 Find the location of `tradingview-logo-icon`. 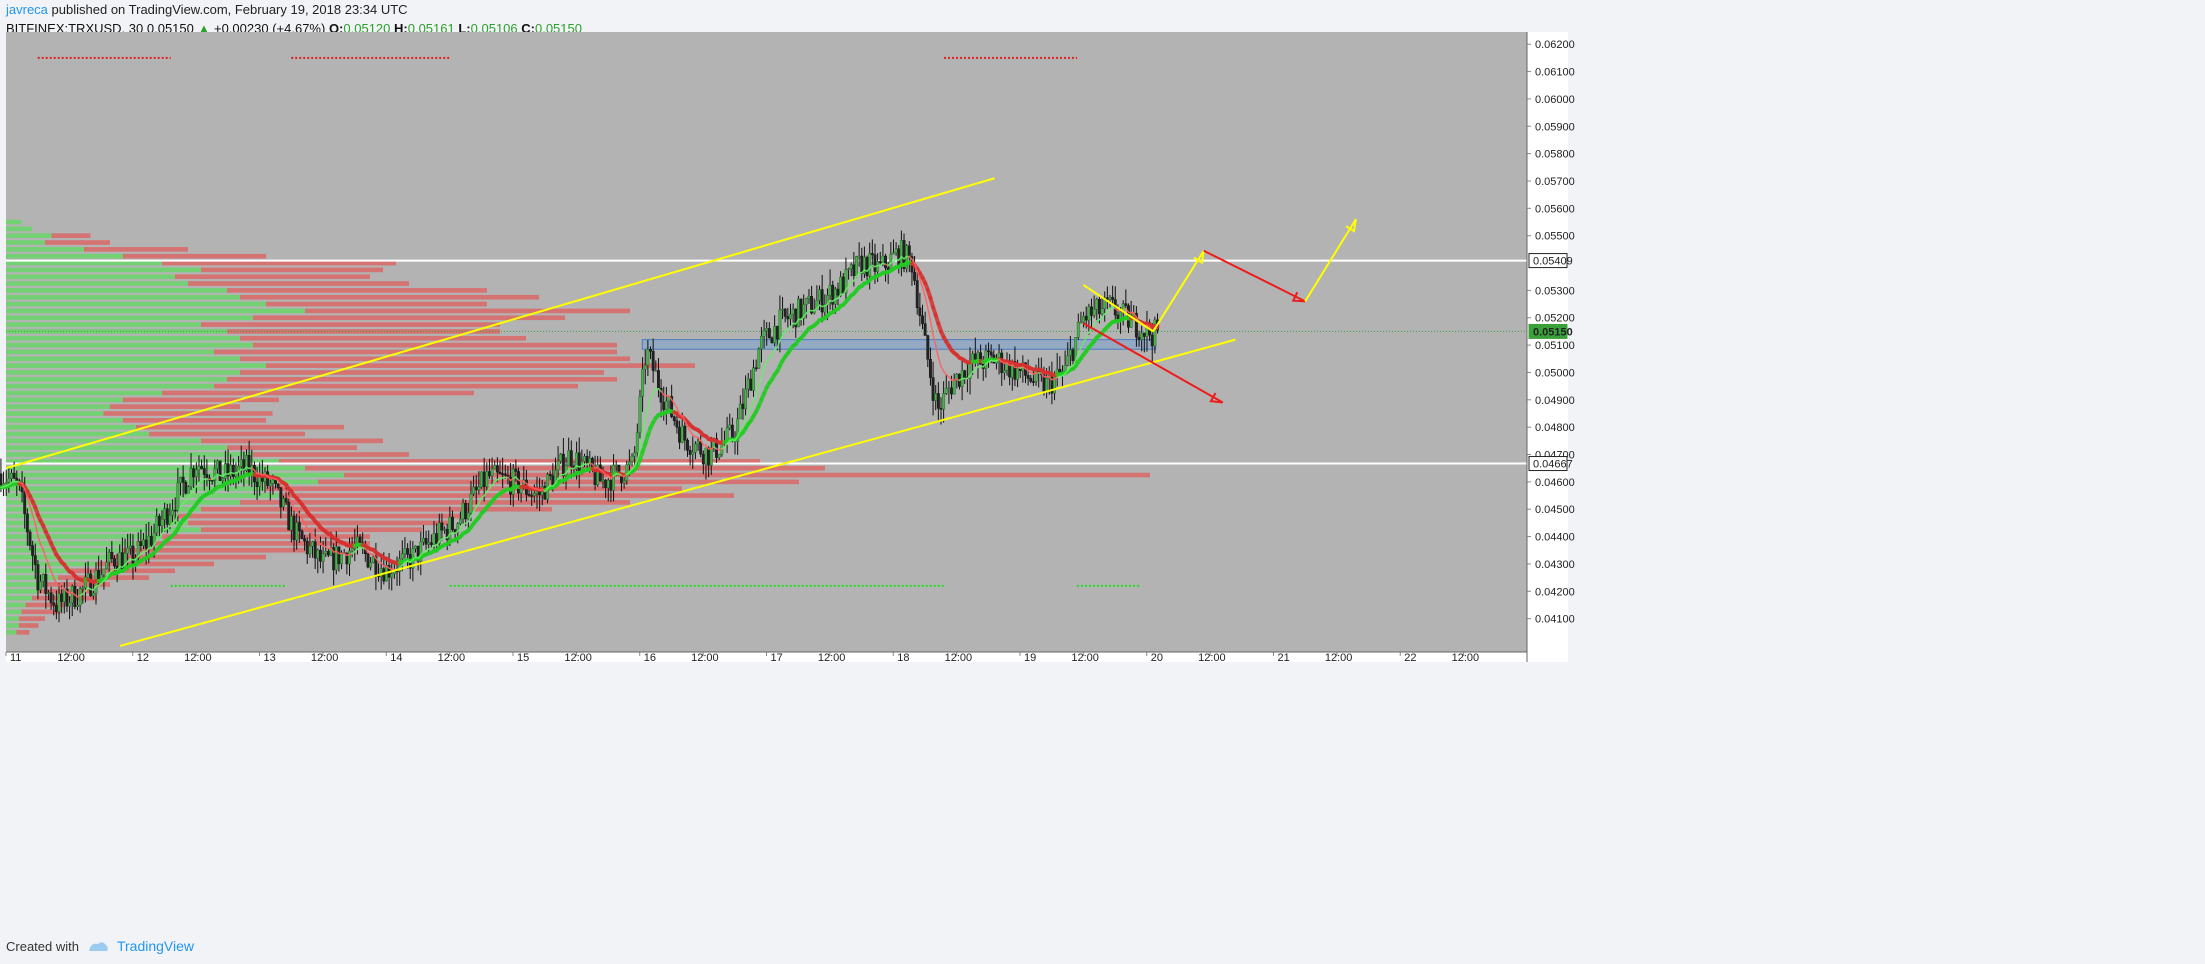

tradingview-logo-icon is located at coordinates (98, 946).